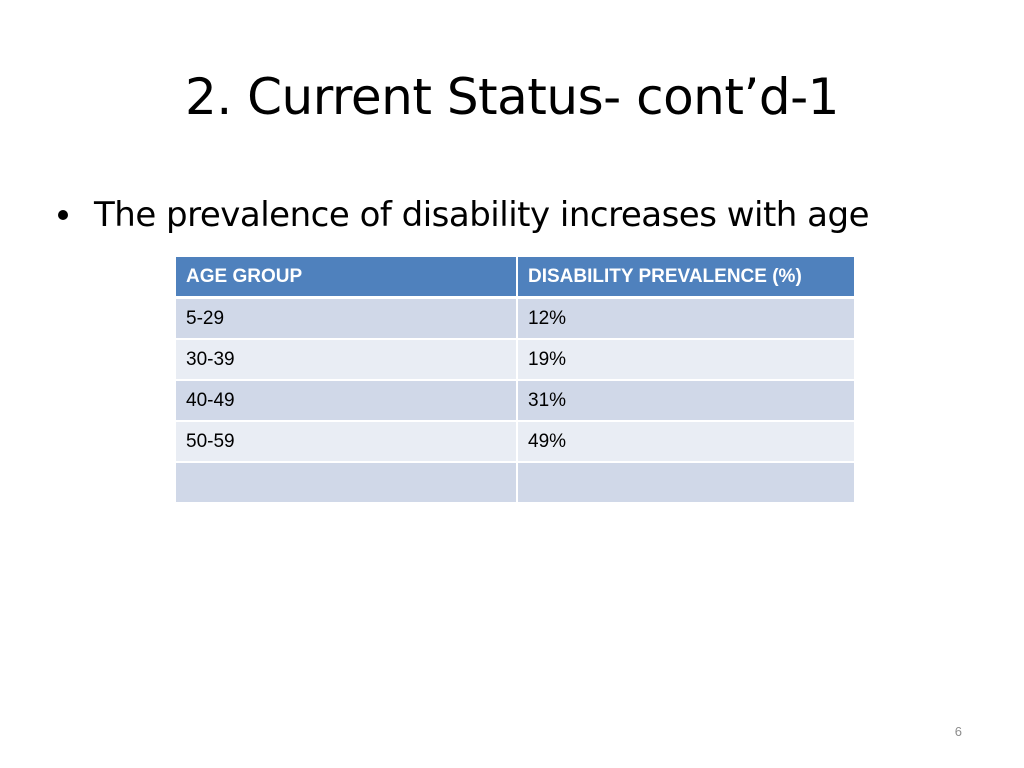 The image size is (1024, 768). What do you see at coordinates (346, 318) in the screenshot?
I see `cell-age-group: 5-29` at bounding box center [346, 318].